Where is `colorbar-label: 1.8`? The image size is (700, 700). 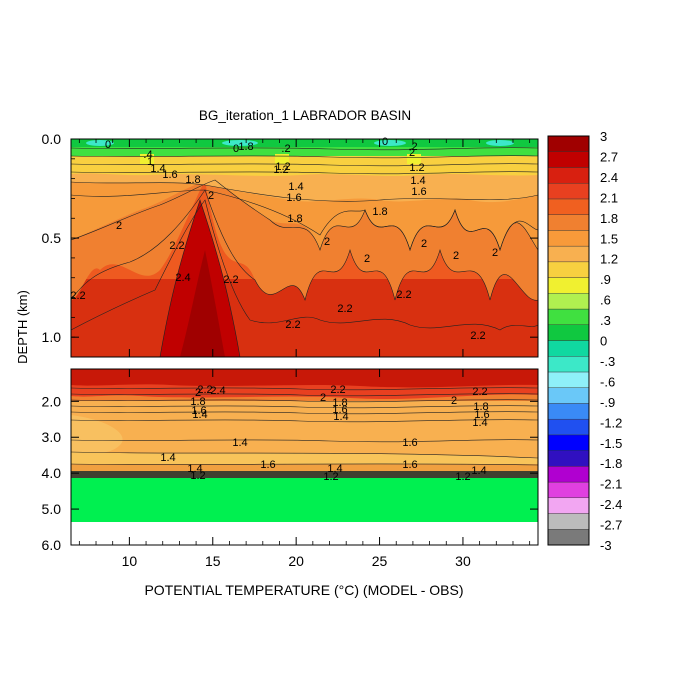
colorbar-label: 1.8 is located at coordinates (609, 218).